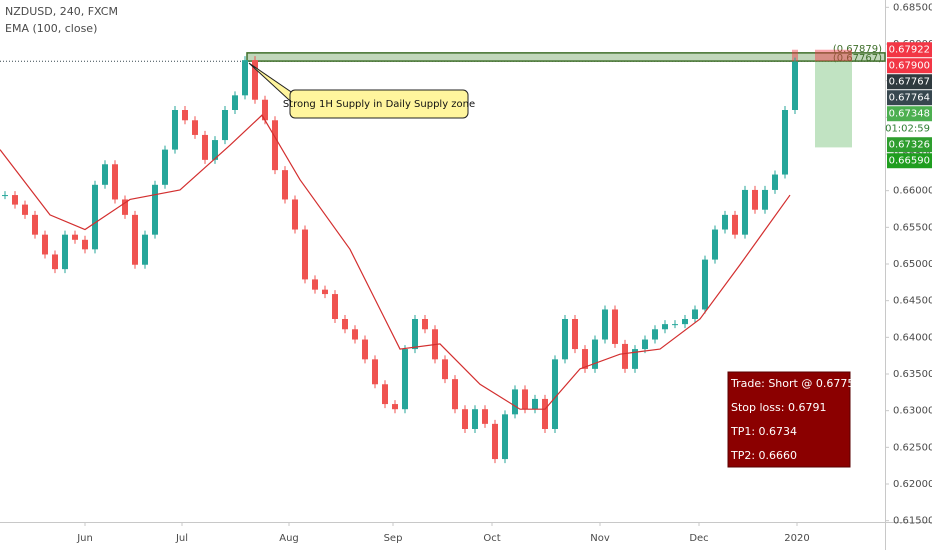 This screenshot has height=550, width=932. Describe the element at coordinates (912, 191) in the screenshot. I see `y-tick-label: 0.66000` at that location.